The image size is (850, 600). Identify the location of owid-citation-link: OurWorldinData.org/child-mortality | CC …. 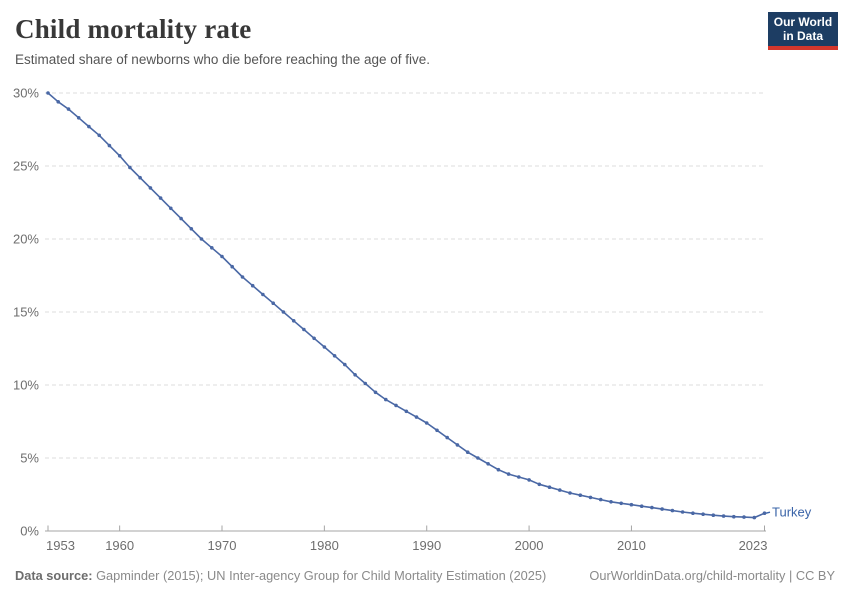
(712, 575).